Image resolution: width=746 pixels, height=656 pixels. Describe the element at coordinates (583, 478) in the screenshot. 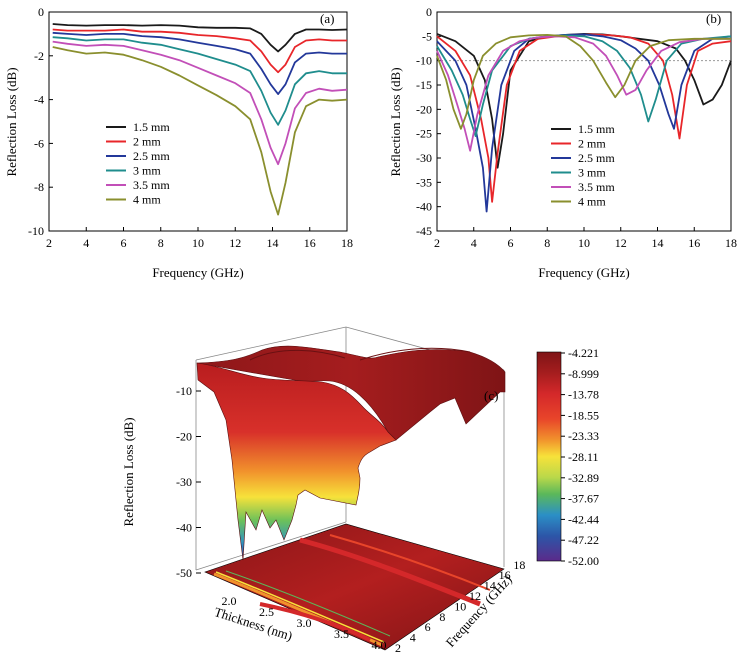

I see `colorbar-label: -32.89` at that location.